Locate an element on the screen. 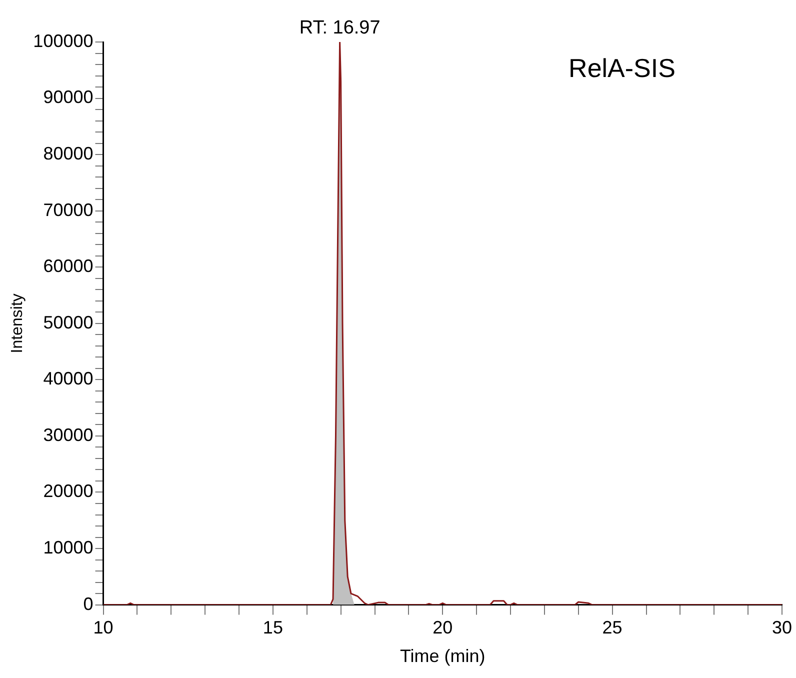 The image size is (796, 678). x-axis-title: Time (min) is located at coordinates (443, 656).